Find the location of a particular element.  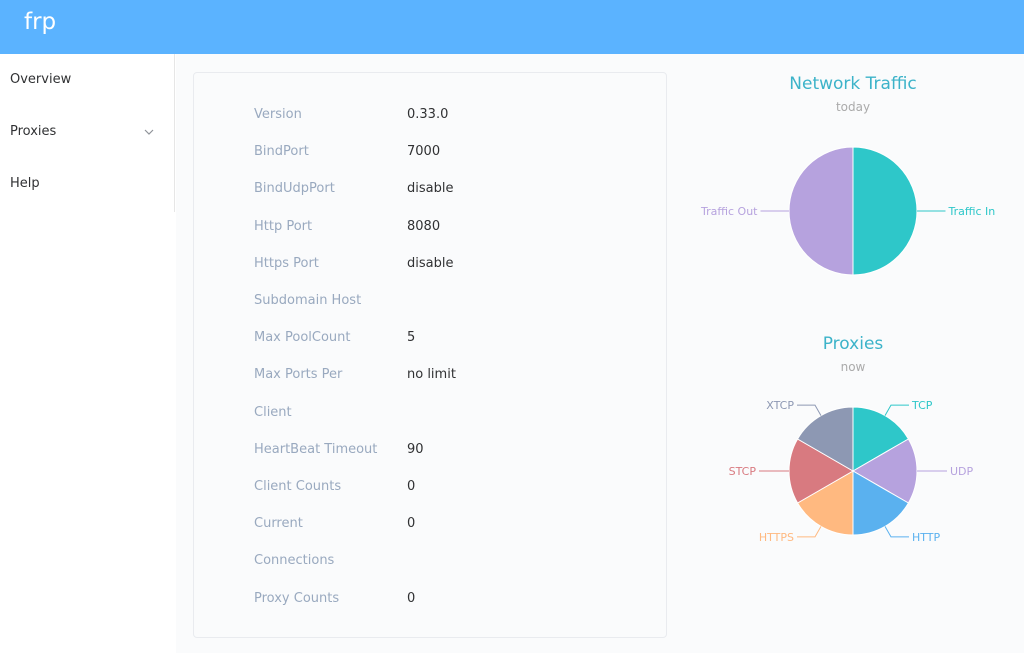

info-label: Current is located at coordinates (278, 524).